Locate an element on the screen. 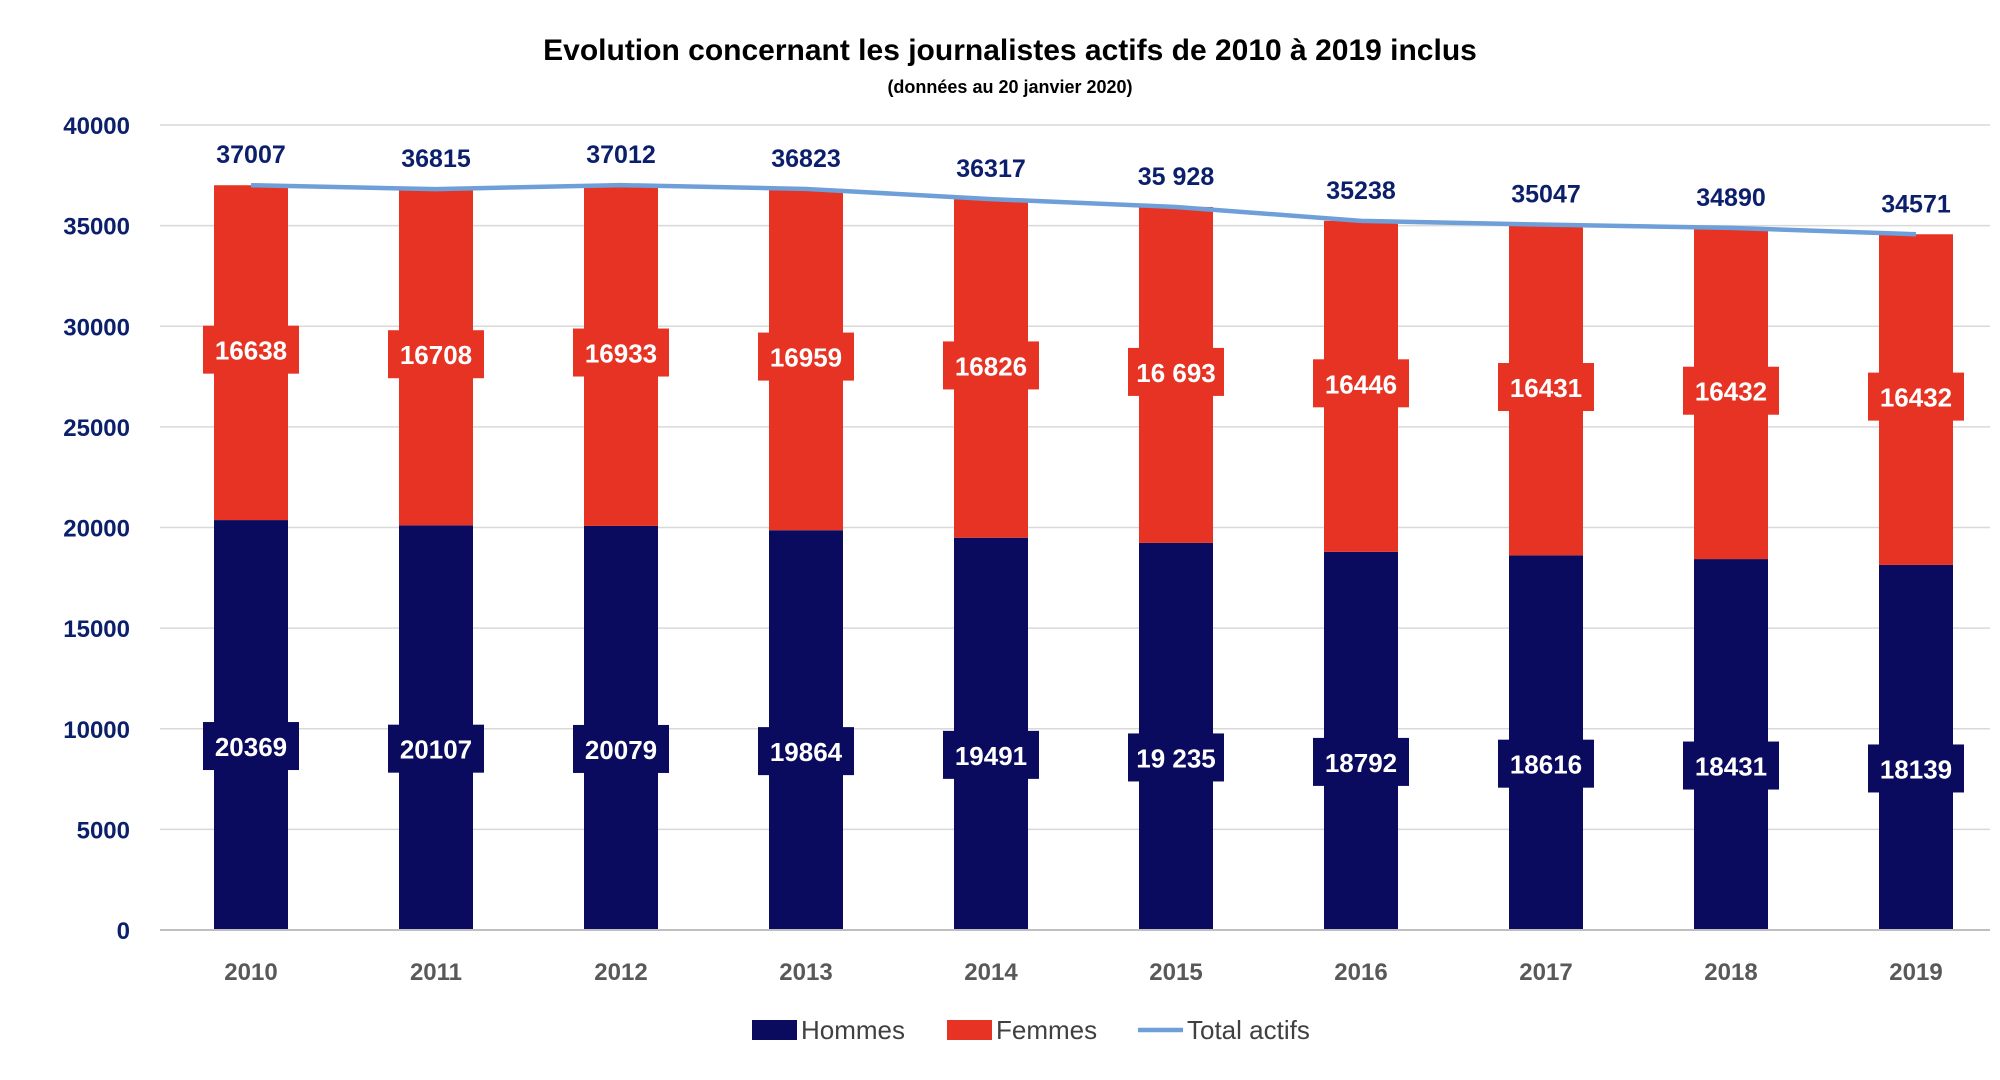  data-label-total: 35238 is located at coordinates (1361, 191).